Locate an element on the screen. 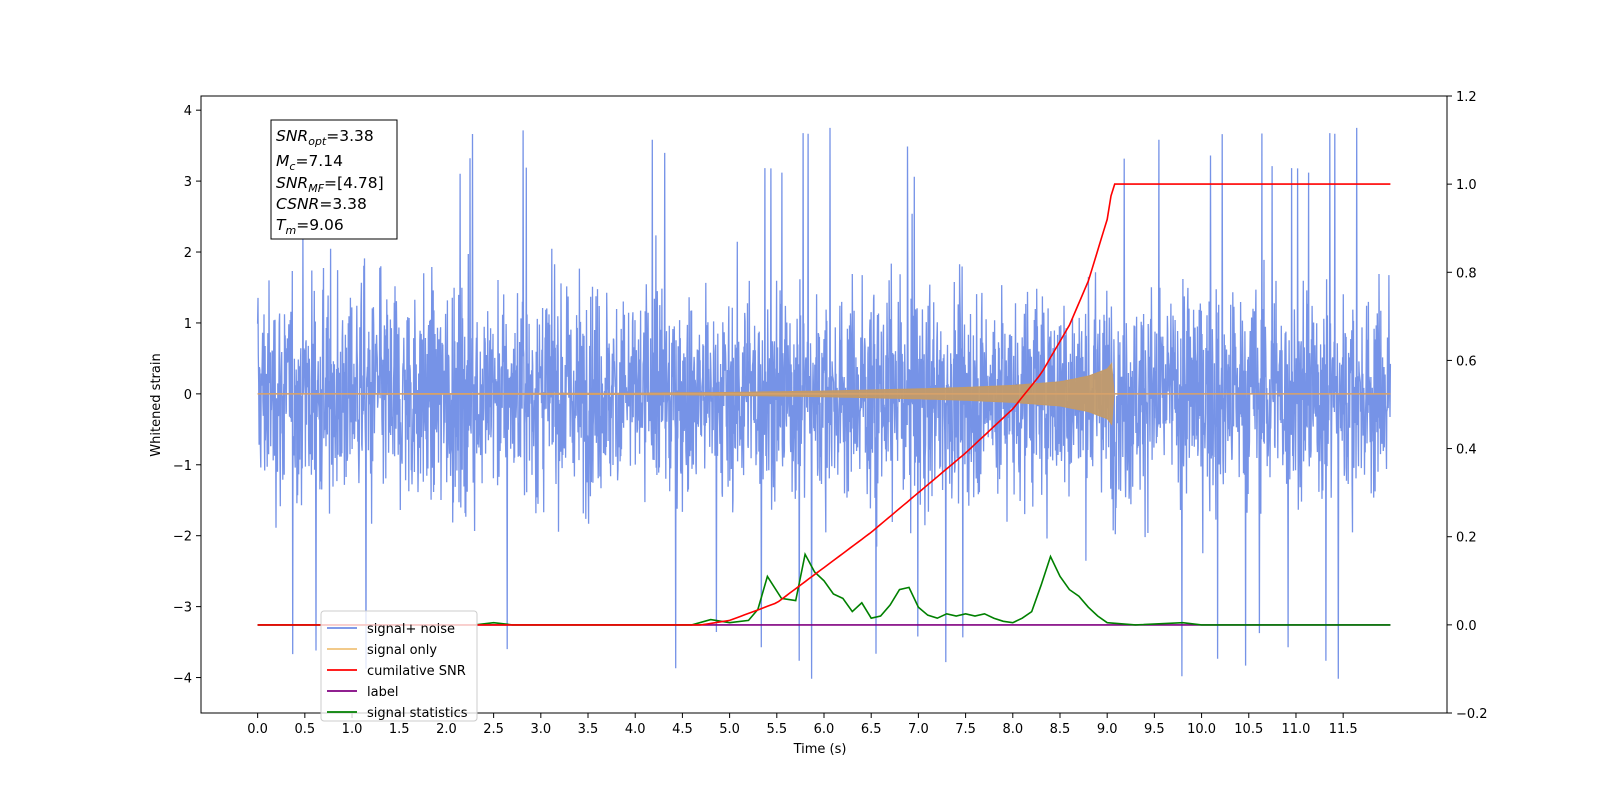 The width and height of the screenshot is (1600, 800). y-tick-label-right: 1.0 is located at coordinates (1466, 185).